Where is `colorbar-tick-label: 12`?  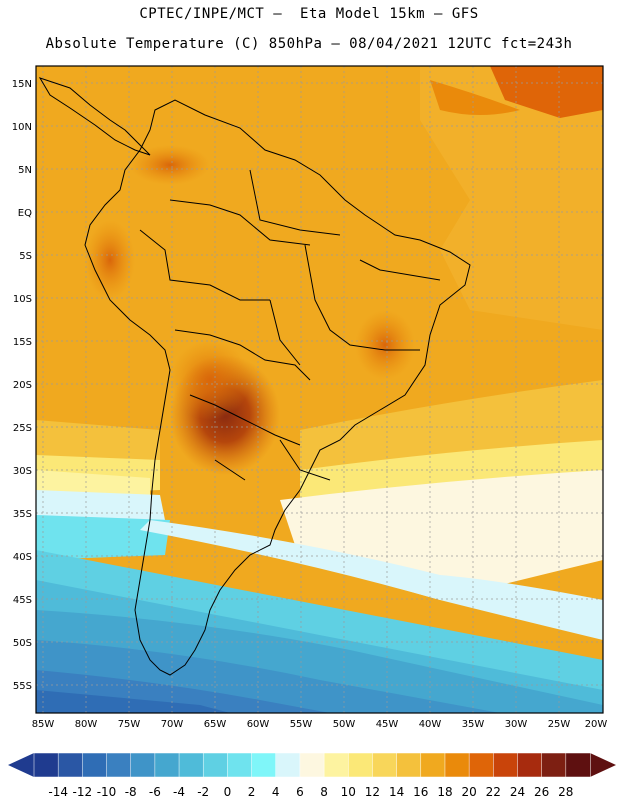
colorbar-tick-label: 12 is located at coordinates (372, 792).